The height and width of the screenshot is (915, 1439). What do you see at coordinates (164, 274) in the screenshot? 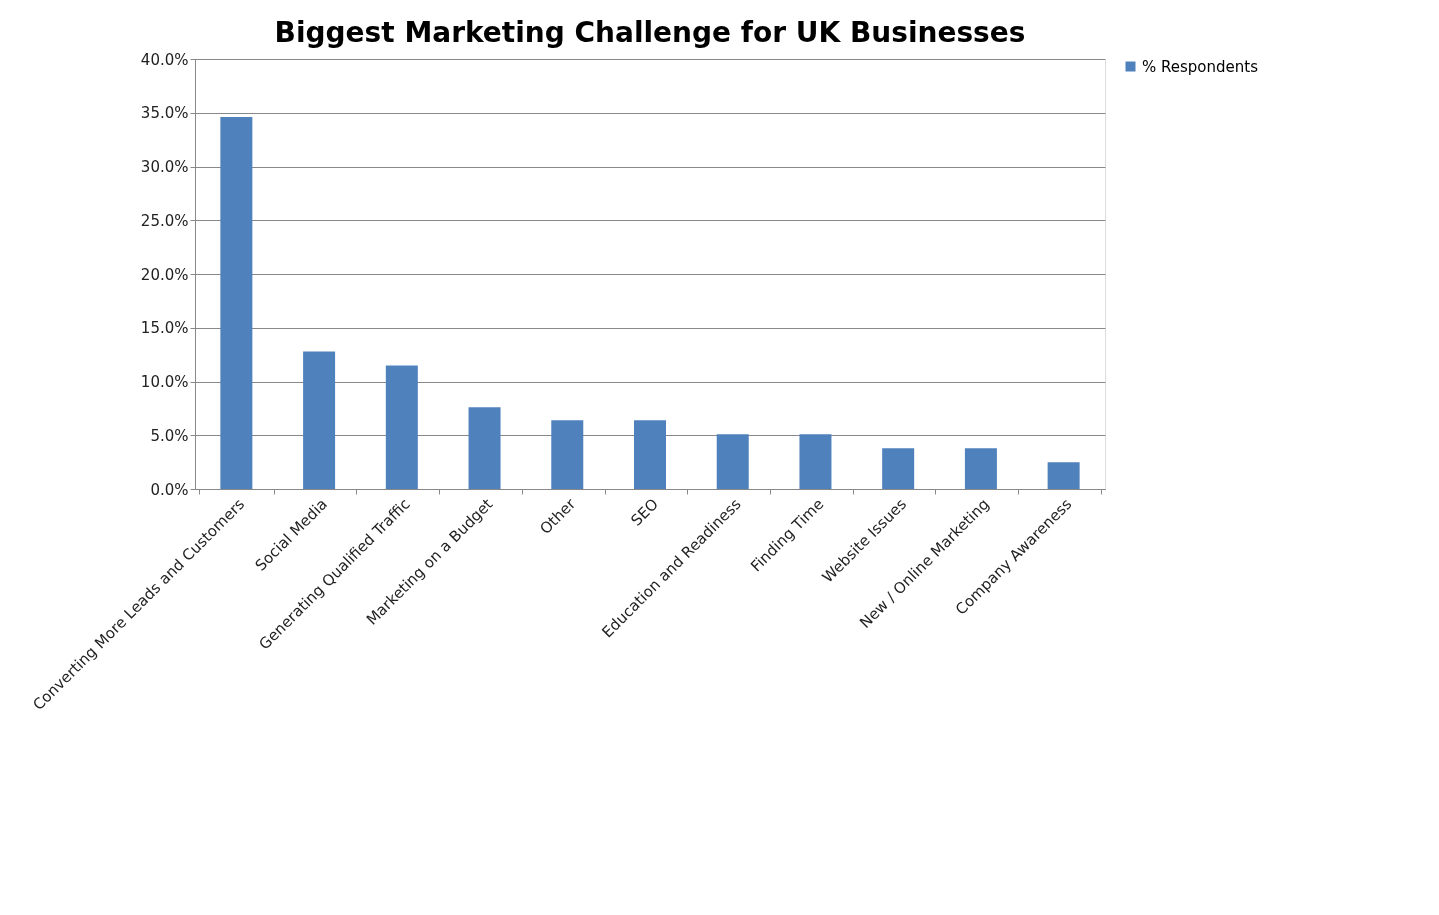
I see `y-tick-label: 20.0%` at bounding box center [164, 274].